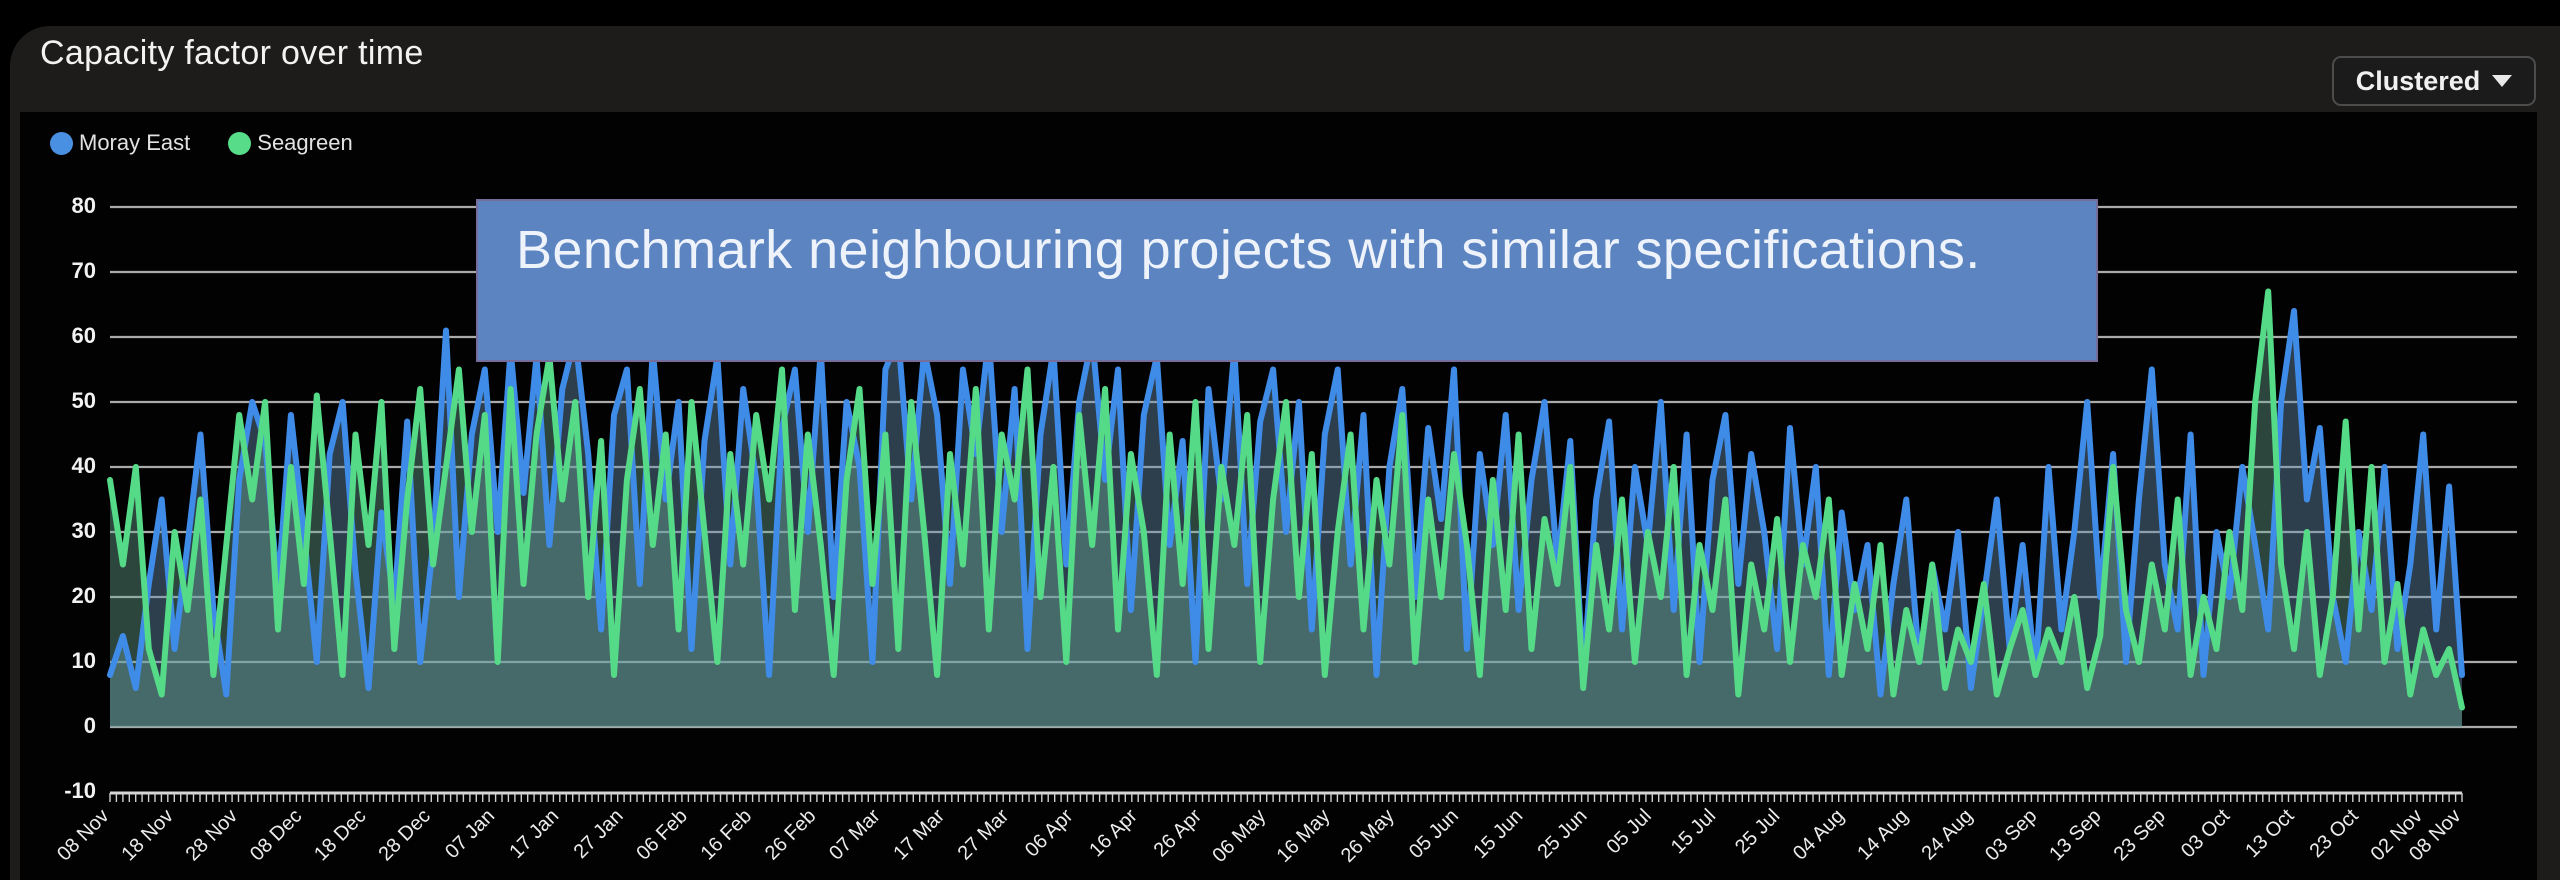 This screenshot has width=2560, height=880. What do you see at coordinates (1948, 835) in the screenshot?
I see `svg-text: 24 Aug` at bounding box center [1948, 835].